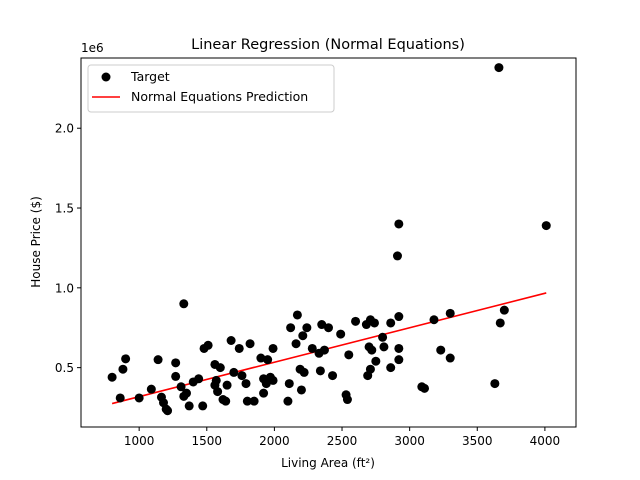  What do you see at coordinates (106, 77) in the screenshot?
I see `legend-target-marker` at bounding box center [106, 77].